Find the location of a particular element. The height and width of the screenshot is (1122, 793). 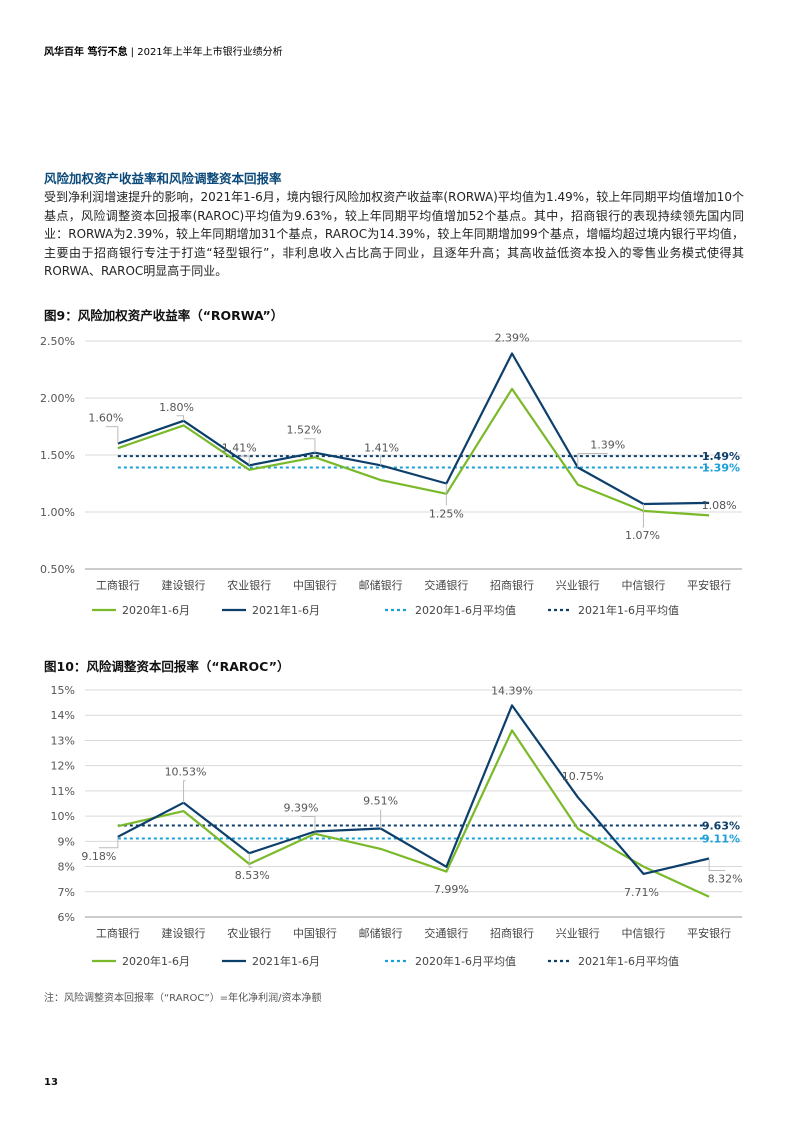

data-label: 9.51% is located at coordinates (380, 800).